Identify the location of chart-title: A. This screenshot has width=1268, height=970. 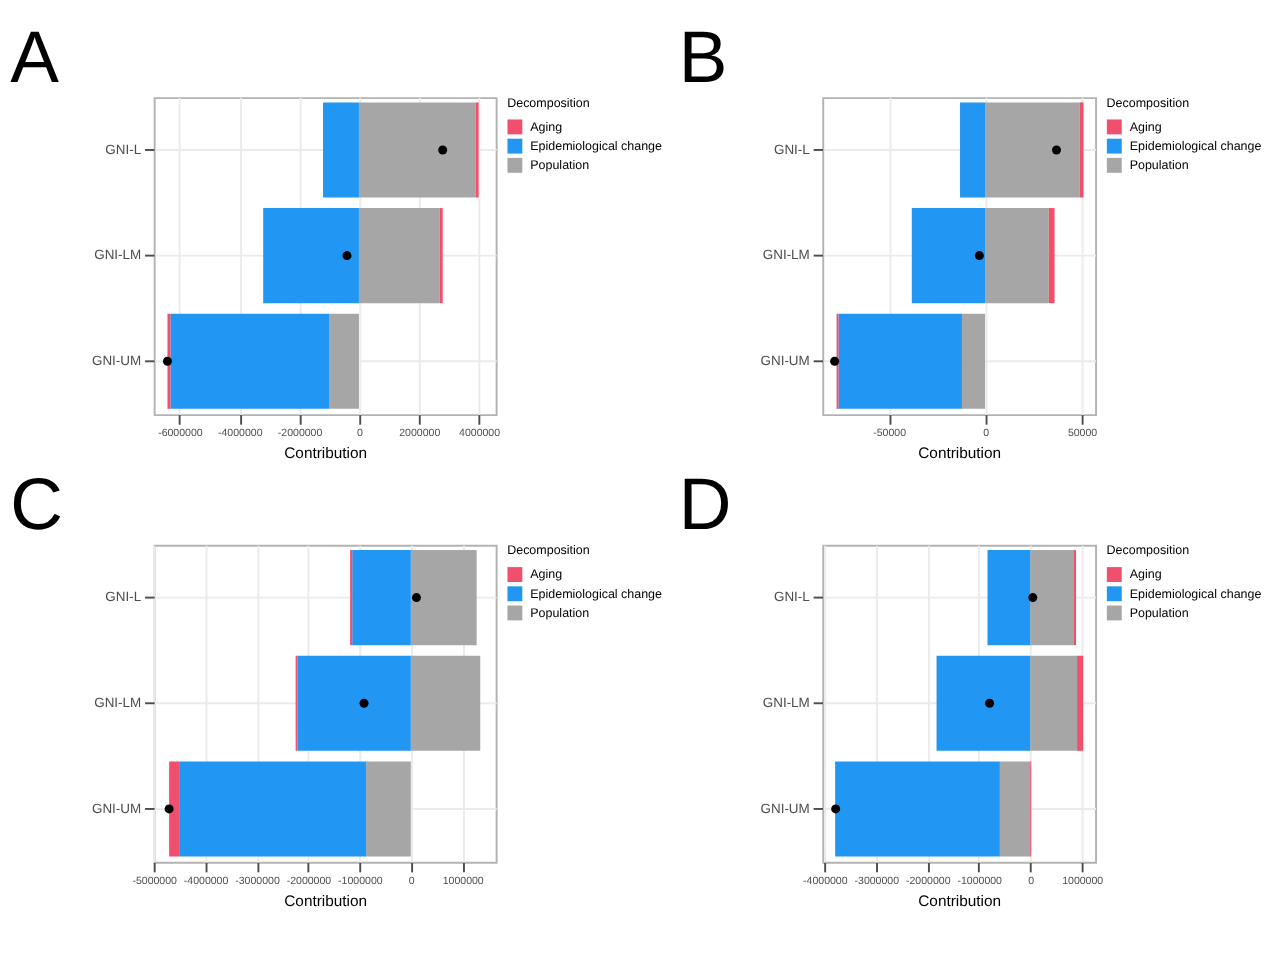
(35, 56).